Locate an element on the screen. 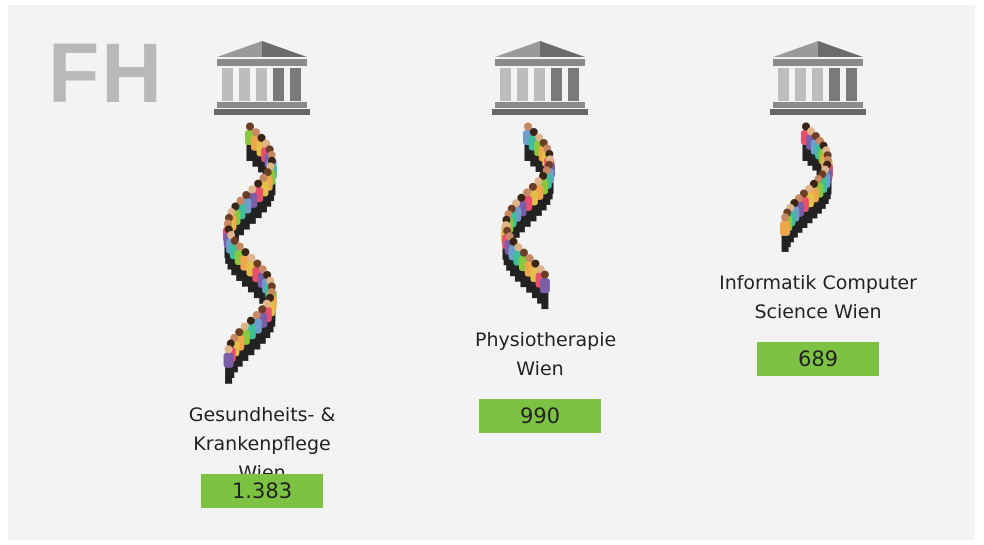 Image resolution: width=984 pixels, height=545 pixels. value-label: 990 is located at coordinates (540, 416).